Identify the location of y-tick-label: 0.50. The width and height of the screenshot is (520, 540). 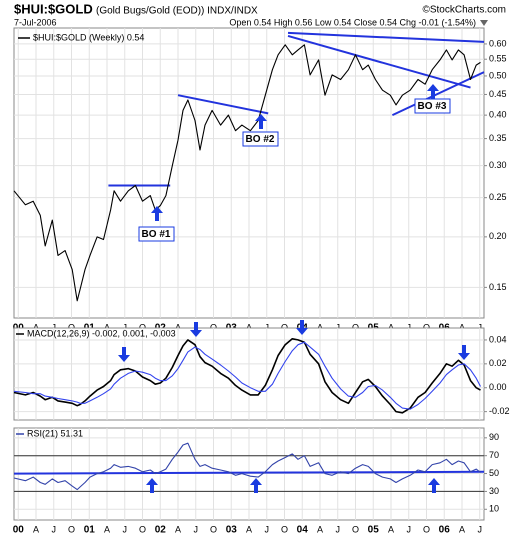
(498, 75).